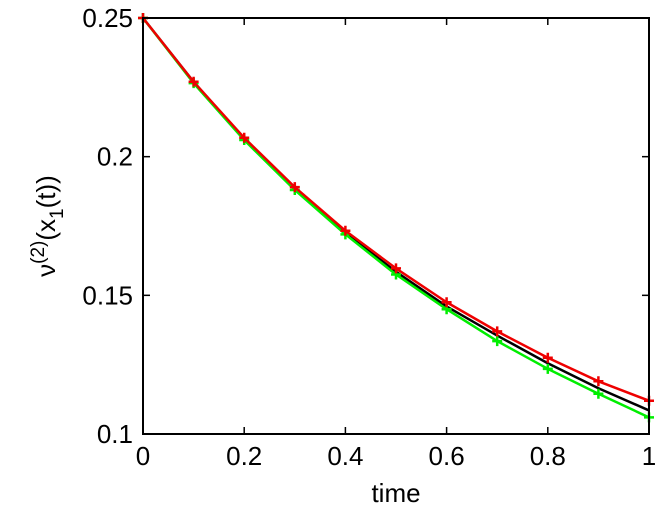  Describe the element at coordinates (548, 456) in the screenshot. I see `x-tick-label: 0.8` at that location.